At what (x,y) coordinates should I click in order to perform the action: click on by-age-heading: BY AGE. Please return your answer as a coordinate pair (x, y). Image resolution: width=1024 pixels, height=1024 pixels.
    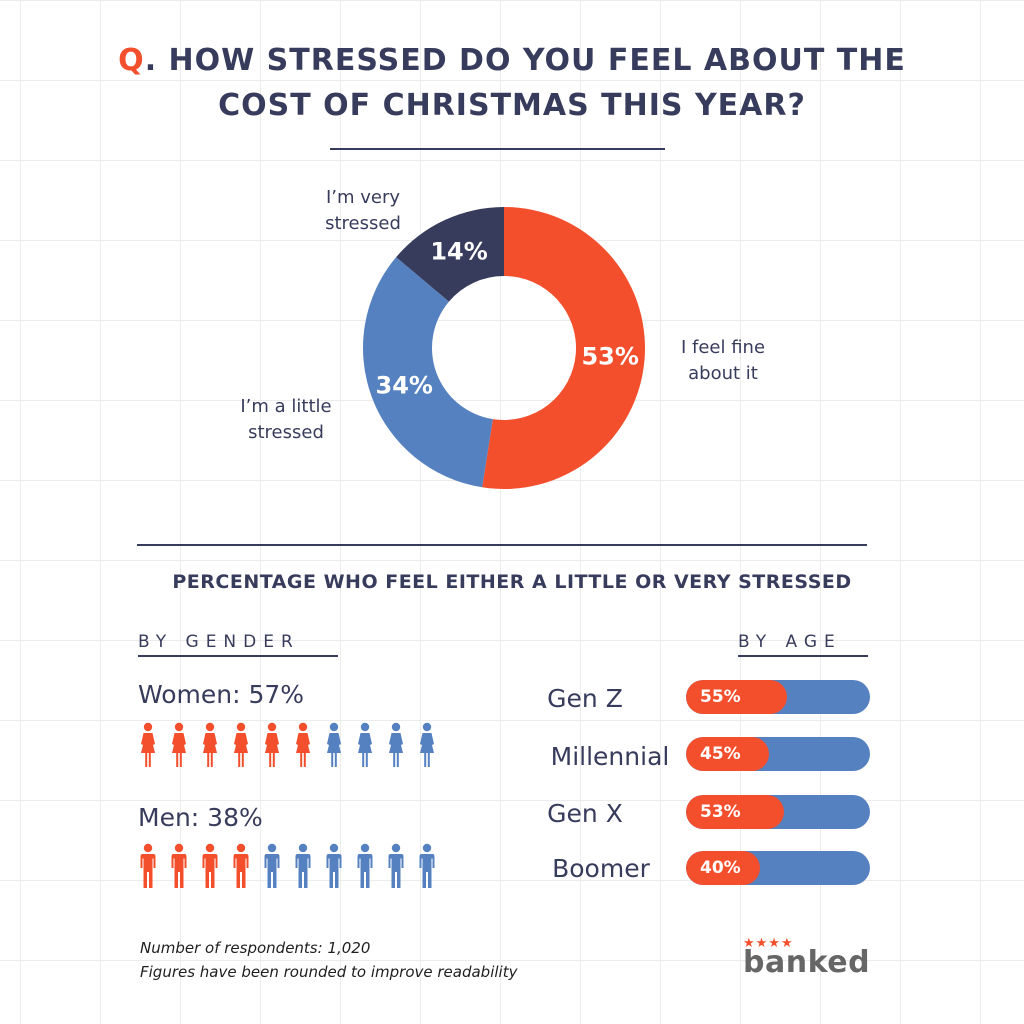
    Looking at the image, I should click on (803, 644).